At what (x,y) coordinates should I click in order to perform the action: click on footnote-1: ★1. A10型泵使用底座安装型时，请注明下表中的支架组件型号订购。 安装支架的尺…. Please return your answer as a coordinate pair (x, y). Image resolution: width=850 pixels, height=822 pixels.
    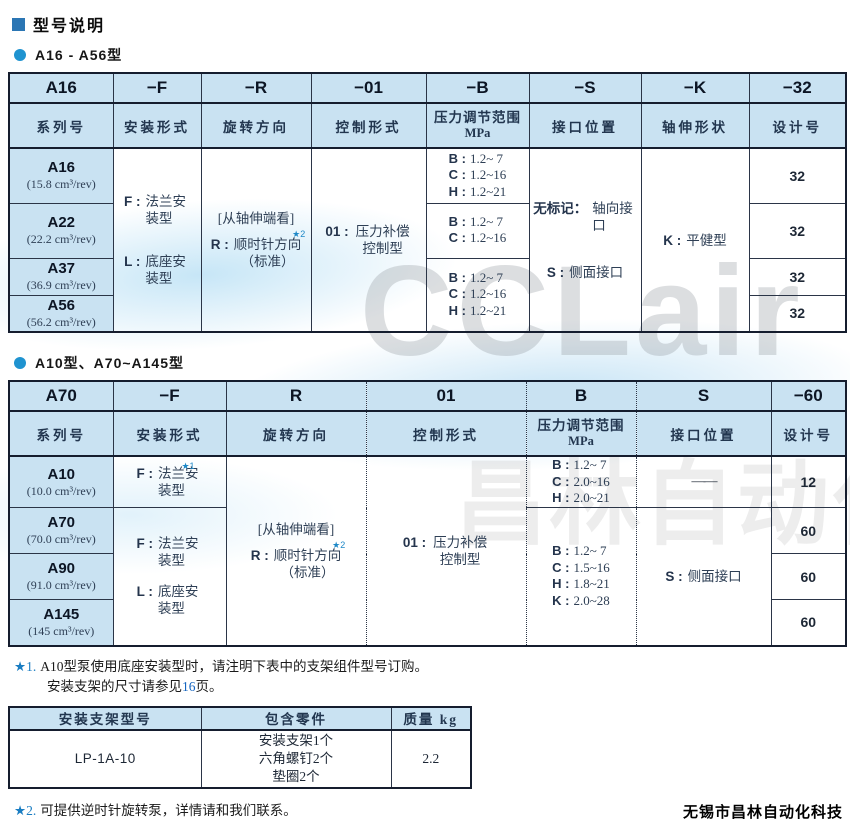
    Looking at the image, I should click on (221, 676).